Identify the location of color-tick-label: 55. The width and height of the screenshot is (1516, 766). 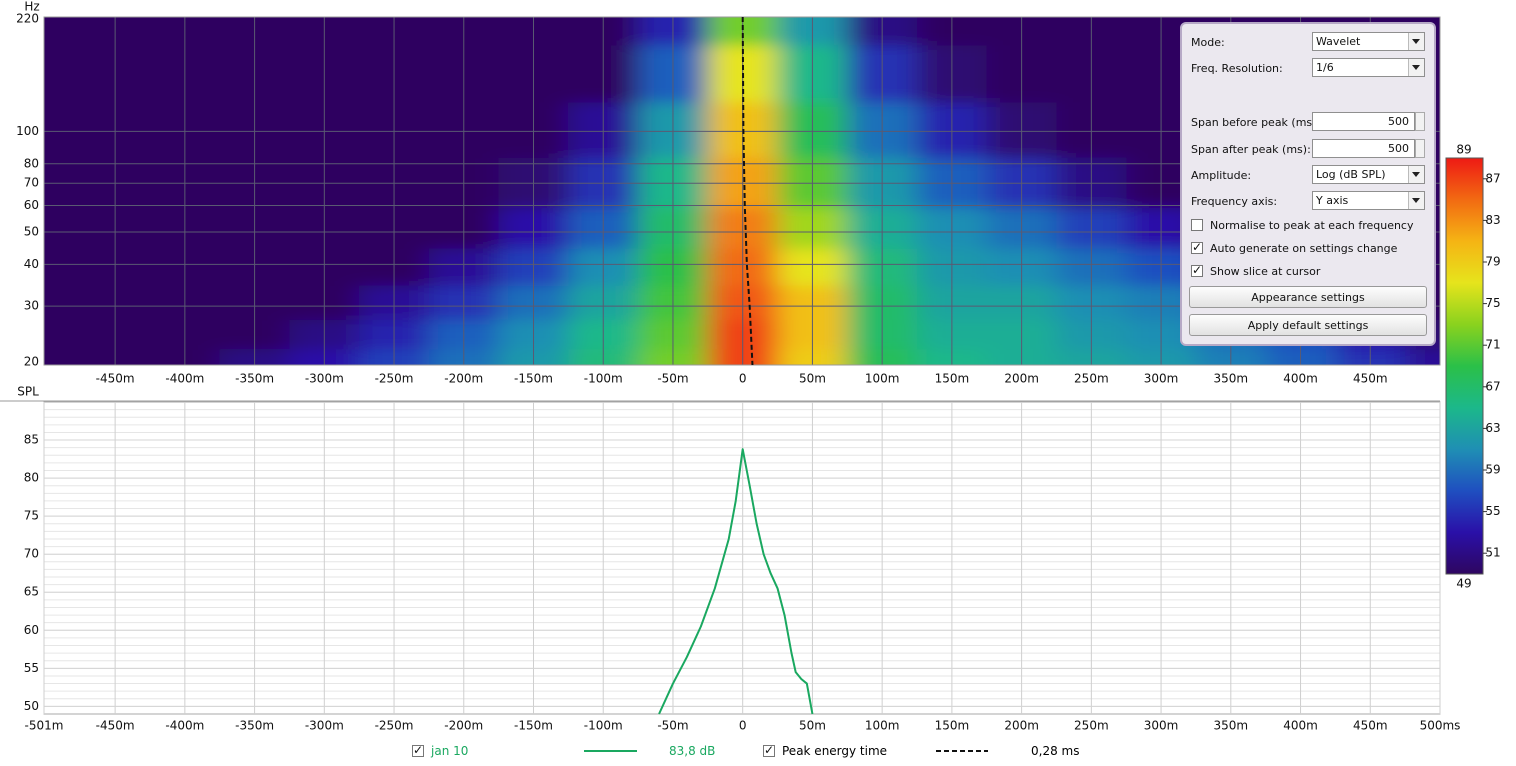
(1492, 511).